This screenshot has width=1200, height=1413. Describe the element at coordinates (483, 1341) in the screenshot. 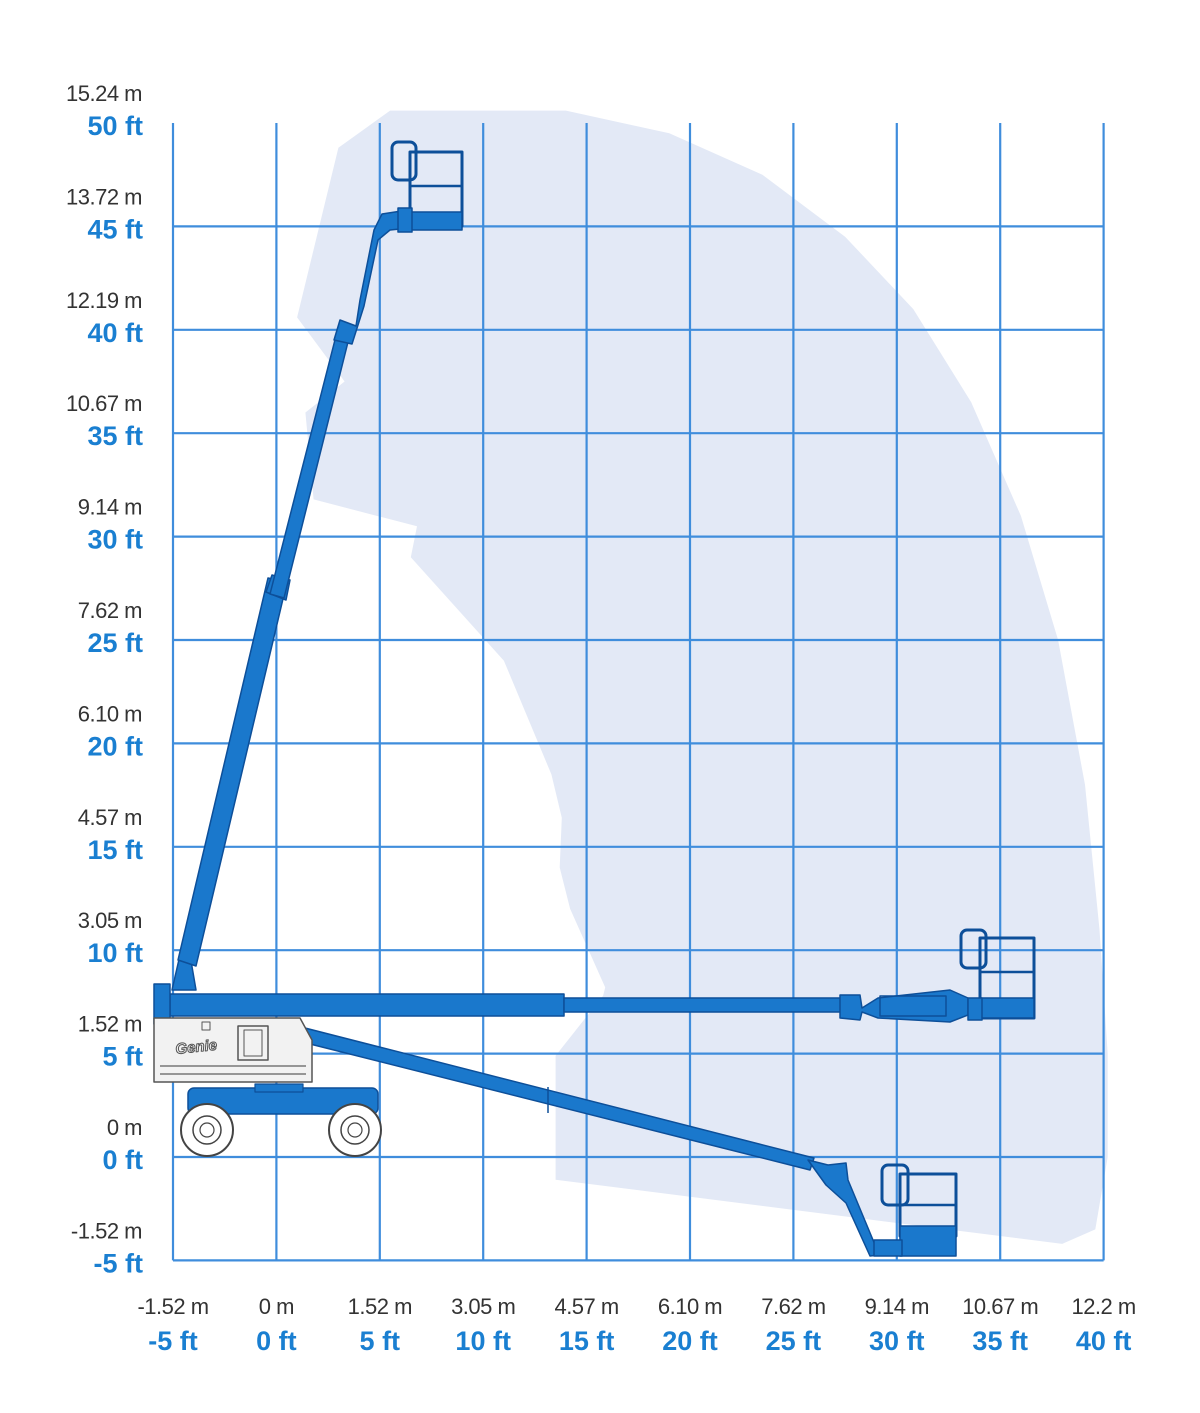

I see `x-tick-label-ft: 10 ft` at that location.